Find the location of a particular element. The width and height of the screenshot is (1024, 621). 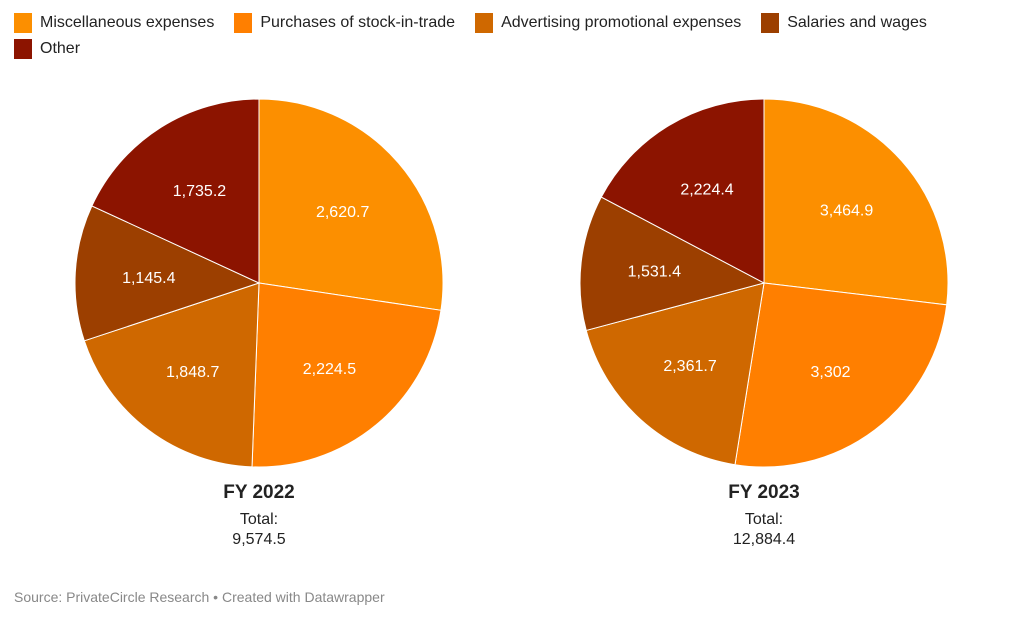

pie-title-fy2023: FY 2023 is located at coordinates (764, 492).